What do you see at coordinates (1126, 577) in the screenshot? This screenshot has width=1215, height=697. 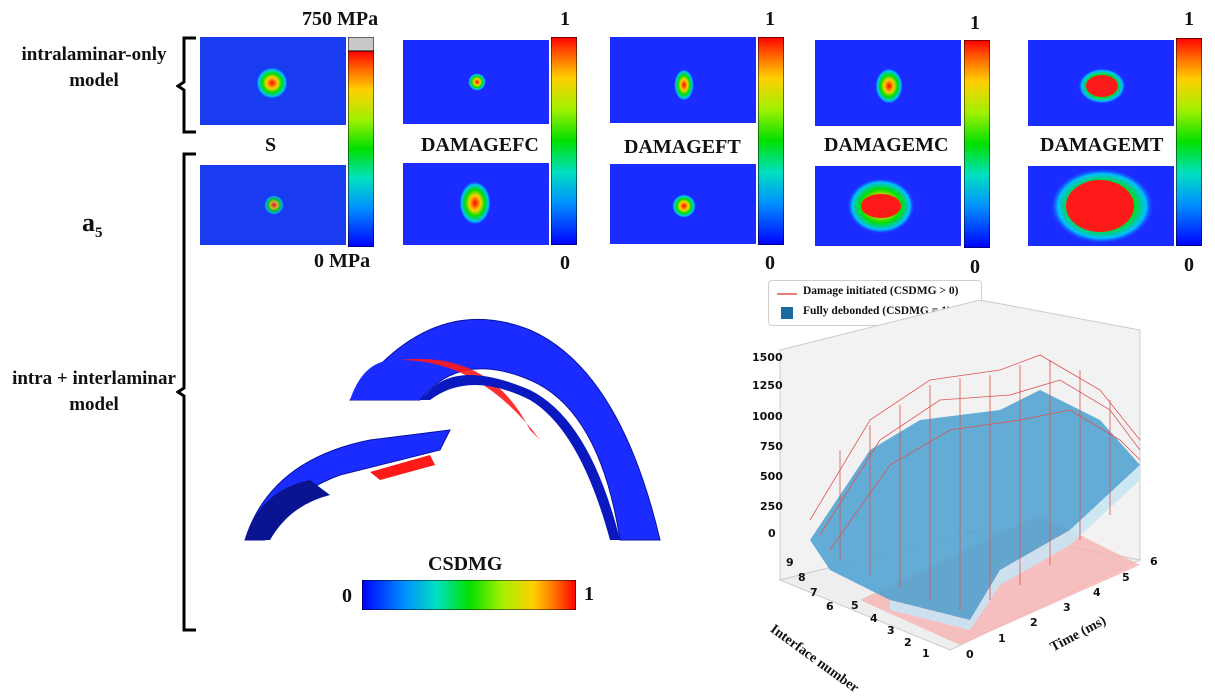 I see `x-tick: 5` at bounding box center [1126, 577].